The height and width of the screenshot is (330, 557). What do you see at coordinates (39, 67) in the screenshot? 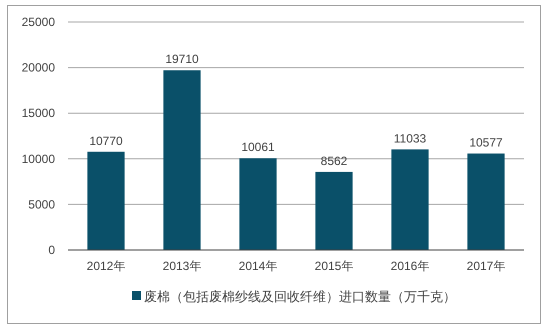
I see `y-tick-label: 20000` at bounding box center [39, 67].